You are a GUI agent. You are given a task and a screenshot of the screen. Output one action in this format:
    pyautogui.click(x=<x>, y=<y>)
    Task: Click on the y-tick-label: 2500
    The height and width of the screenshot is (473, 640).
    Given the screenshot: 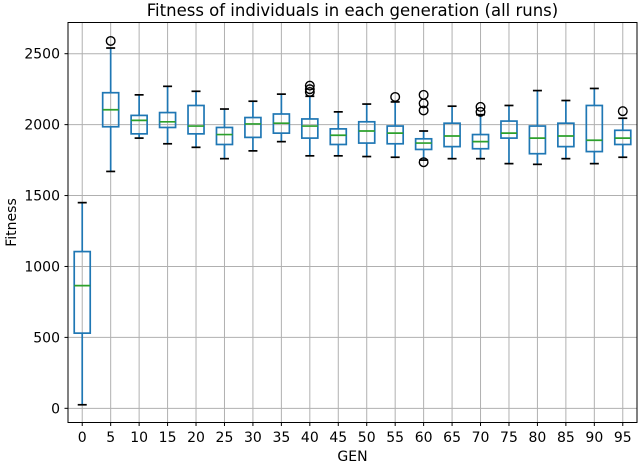 What is the action you would take?
    pyautogui.click(x=42, y=55)
    